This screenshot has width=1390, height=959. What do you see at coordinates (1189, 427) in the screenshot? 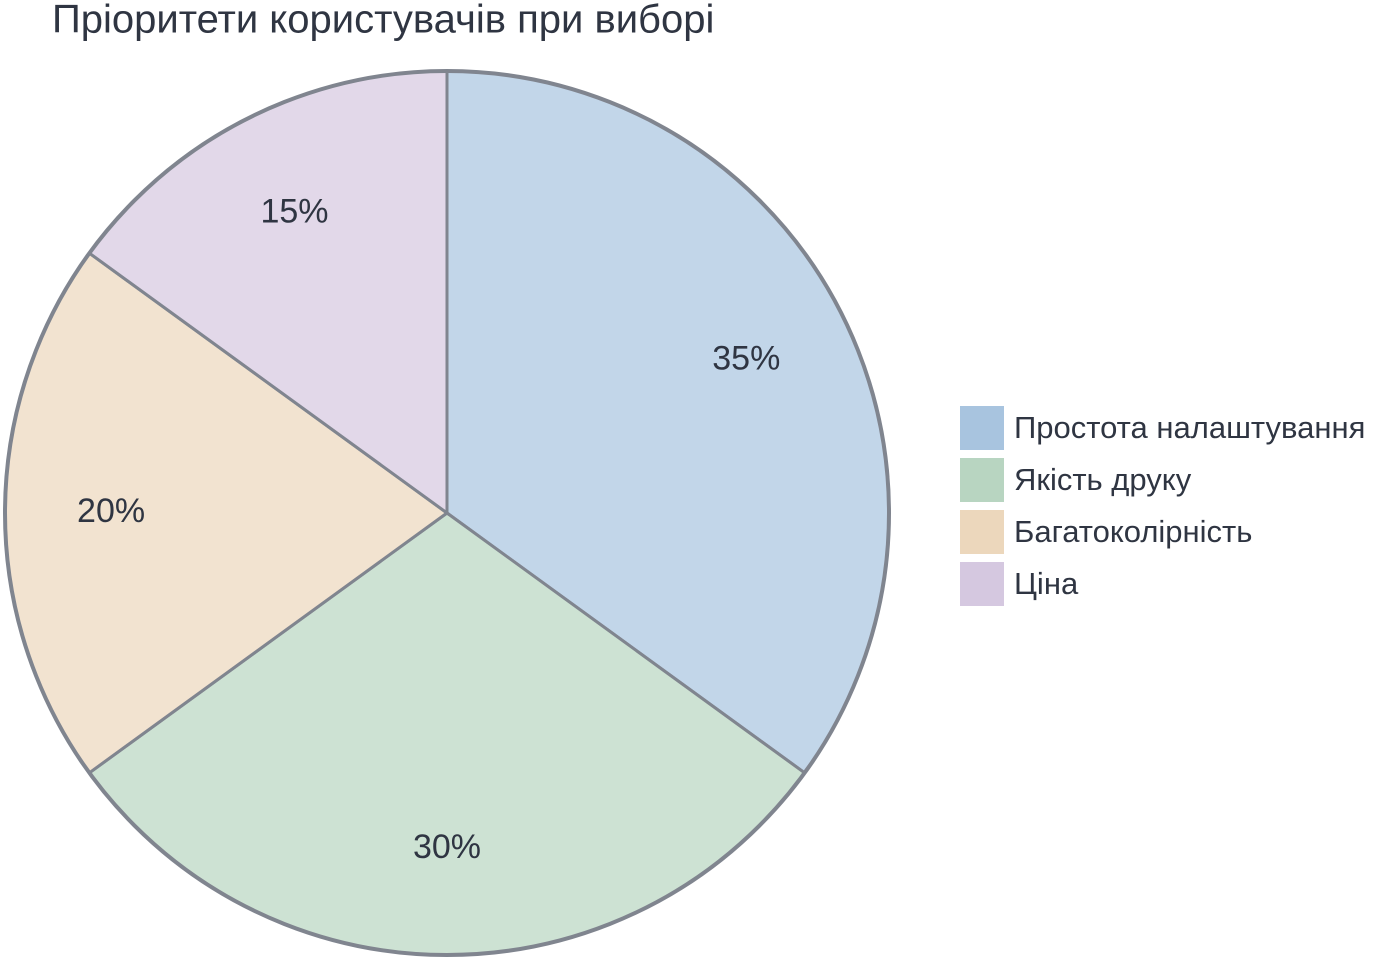
I see `legend-label: Простота налаштування` at bounding box center [1189, 427].